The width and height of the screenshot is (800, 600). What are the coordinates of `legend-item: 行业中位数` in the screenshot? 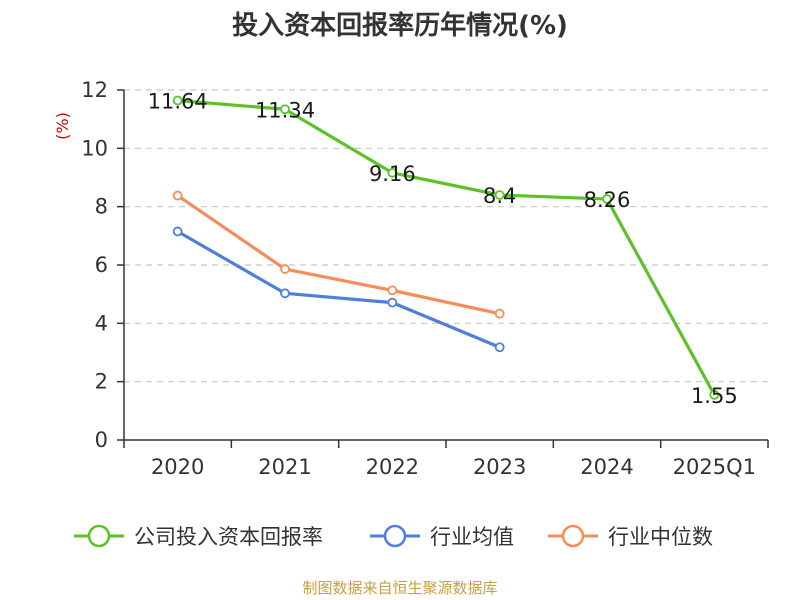 It's located at (630, 536).